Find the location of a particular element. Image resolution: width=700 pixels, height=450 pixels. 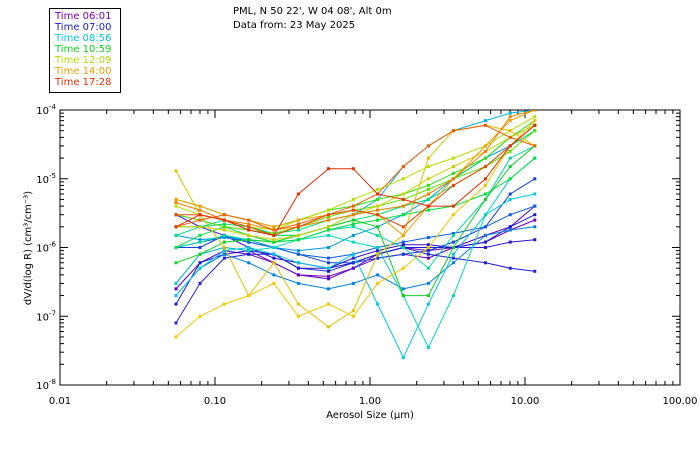

legend-item: Time 07:00 is located at coordinates (83, 27).